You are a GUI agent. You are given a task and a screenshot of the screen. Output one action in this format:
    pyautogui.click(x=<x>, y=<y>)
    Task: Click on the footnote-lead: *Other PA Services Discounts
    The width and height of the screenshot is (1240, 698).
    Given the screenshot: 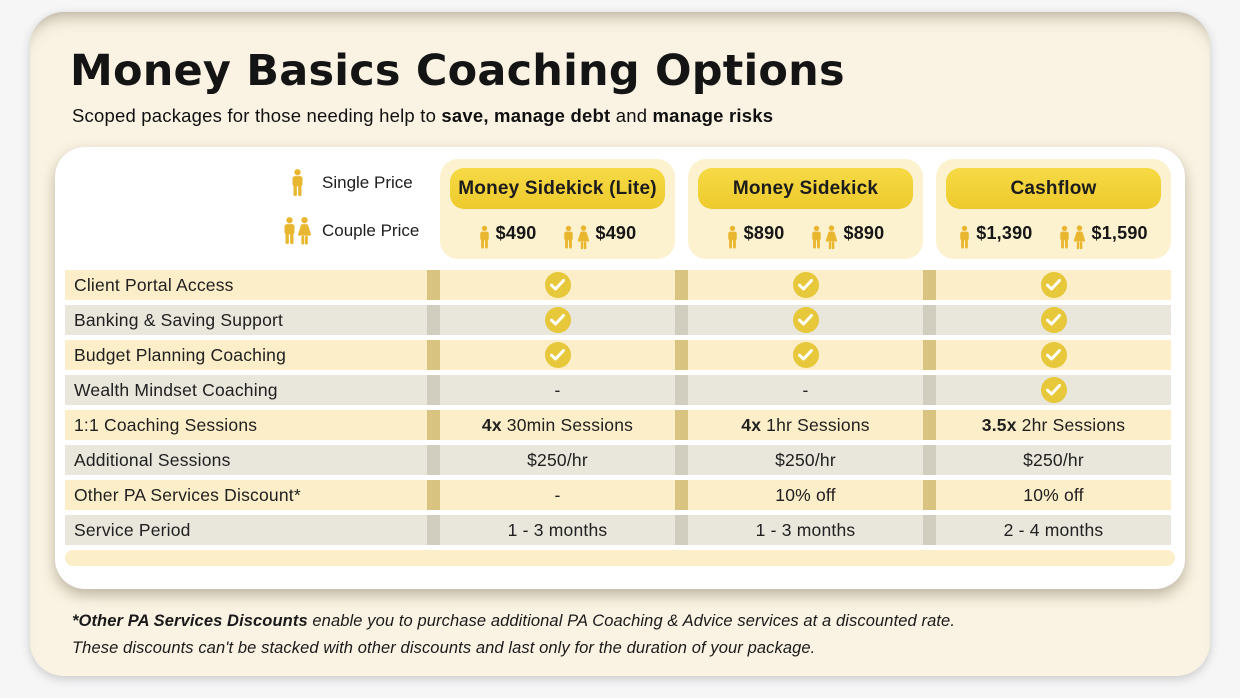 What is the action you would take?
    pyautogui.click(x=190, y=621)
    